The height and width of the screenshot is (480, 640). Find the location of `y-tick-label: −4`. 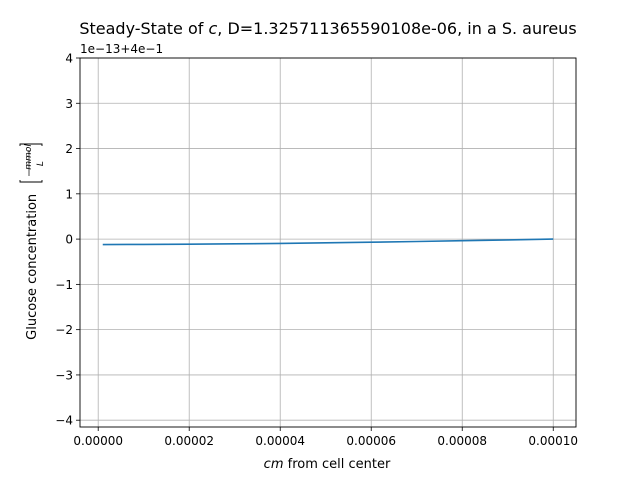

y-tick-label: −4 is located at coordinates (64, 421).